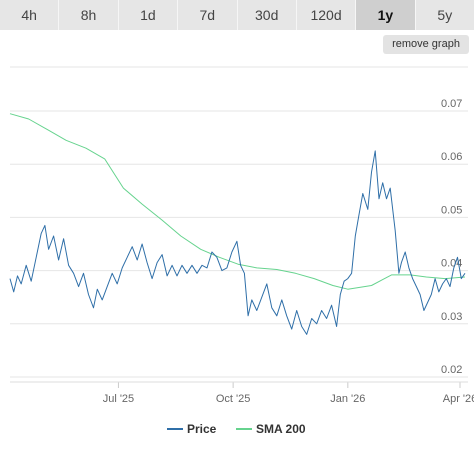 This screenshot has height=455, width=474. Describe the element at coordinates (281, 429) in the screenshot. I see `legend-sma-label: SMA 200` at that location.